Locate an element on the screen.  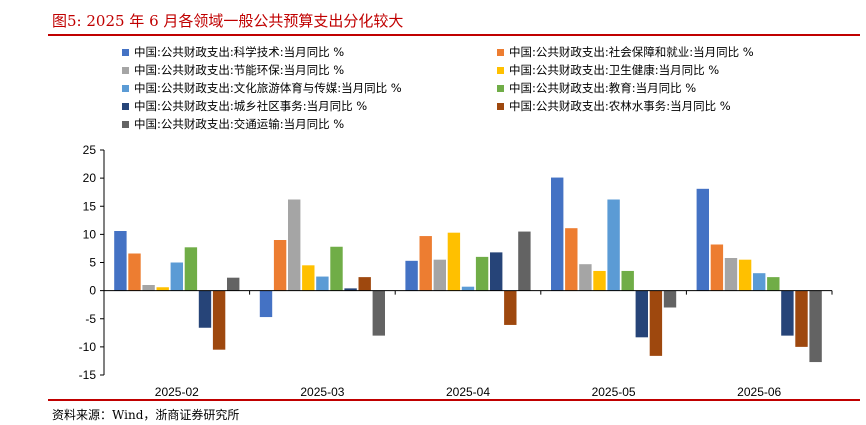
y-tick-label: 5 is located at coordinates (92, 263).